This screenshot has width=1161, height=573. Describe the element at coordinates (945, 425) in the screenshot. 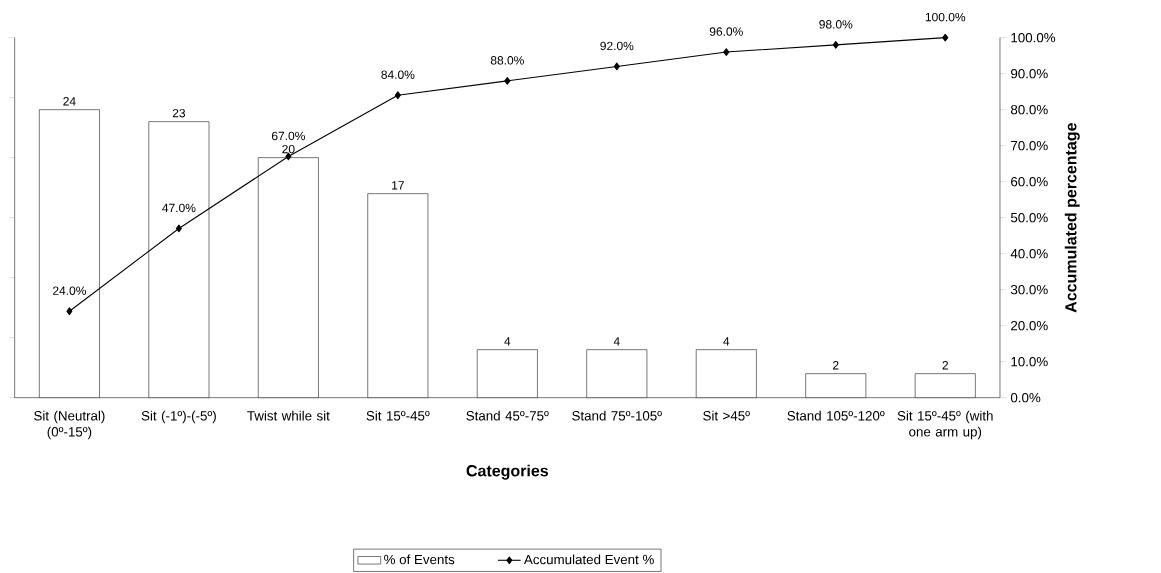

I see `x-tick-label: Sit 15º-45º (with one arm up)` at that location.